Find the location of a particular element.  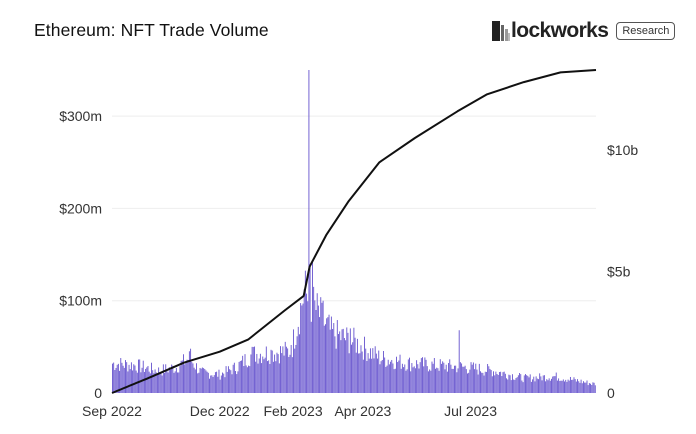

x-tick-label: Dec 2022 is located at coordinates (220, 411).